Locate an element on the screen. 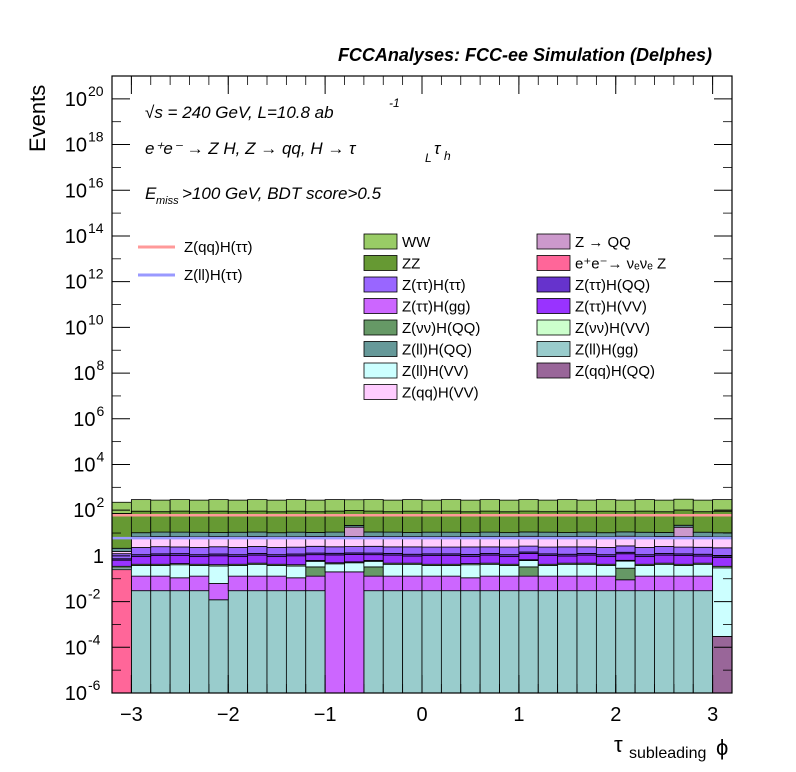 This screenshot has height=772, width=796. x-axis-label-main: τ is located at coordinates (618, 744).